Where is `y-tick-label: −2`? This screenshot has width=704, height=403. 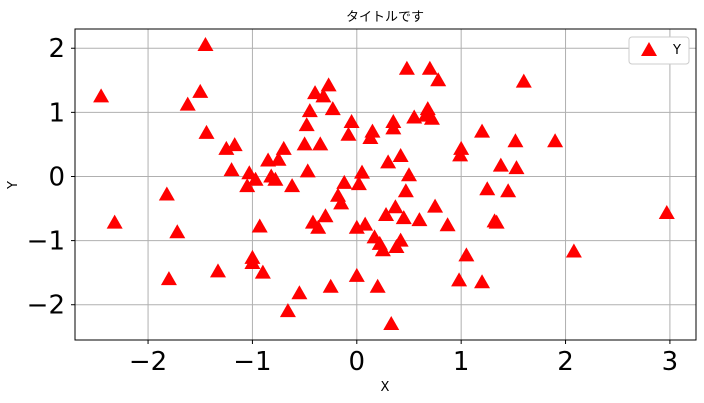
y-tick-label: −2 is located at coordinates (46, 306).